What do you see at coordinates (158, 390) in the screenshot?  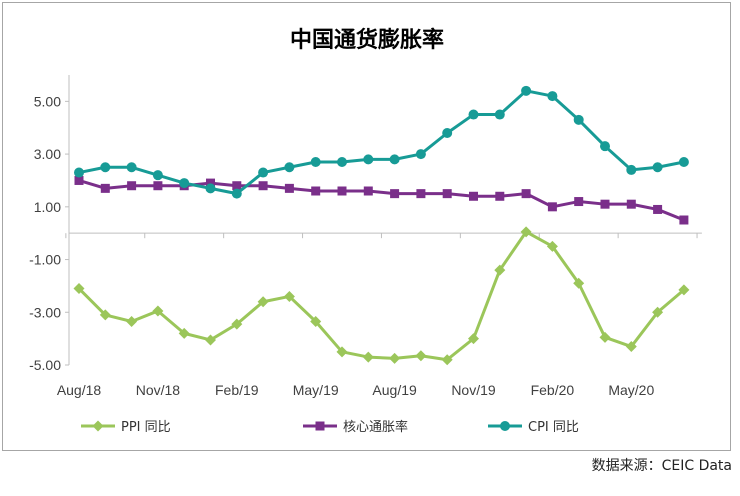 I see `x-tick-label: Nov/18` at bounding box center [158, 390].